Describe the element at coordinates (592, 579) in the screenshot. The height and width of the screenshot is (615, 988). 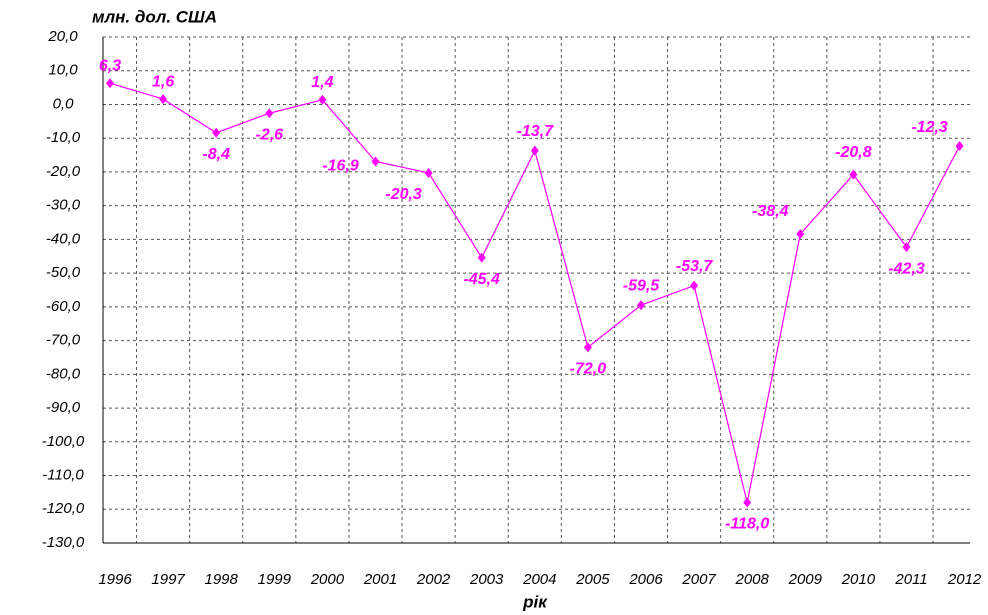
I see `x-tick-label: 2005` at that location.